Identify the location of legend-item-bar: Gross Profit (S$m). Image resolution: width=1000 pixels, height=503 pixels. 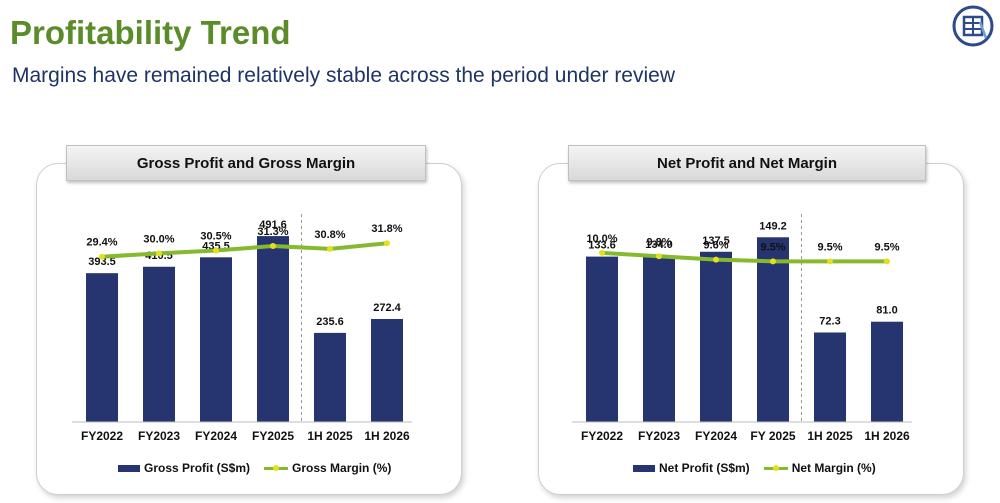
(184, 468).